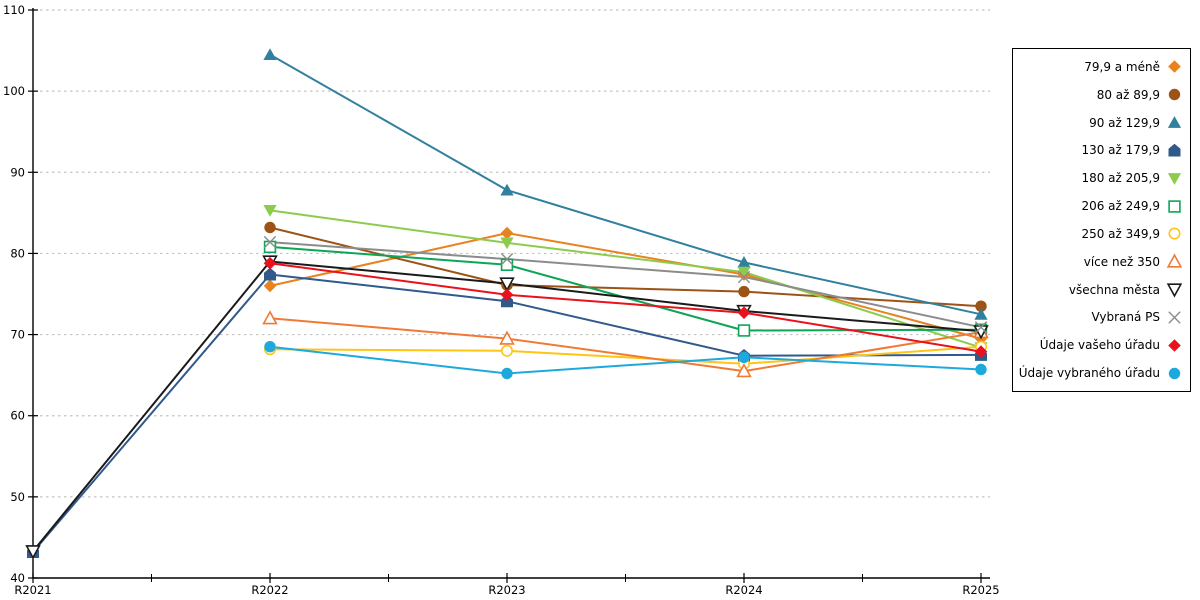  What do you see at coordinates (1125, 317) in the screenshot?
I see `legend-label: Vybraná PS` at bounding box center [1125, 317].